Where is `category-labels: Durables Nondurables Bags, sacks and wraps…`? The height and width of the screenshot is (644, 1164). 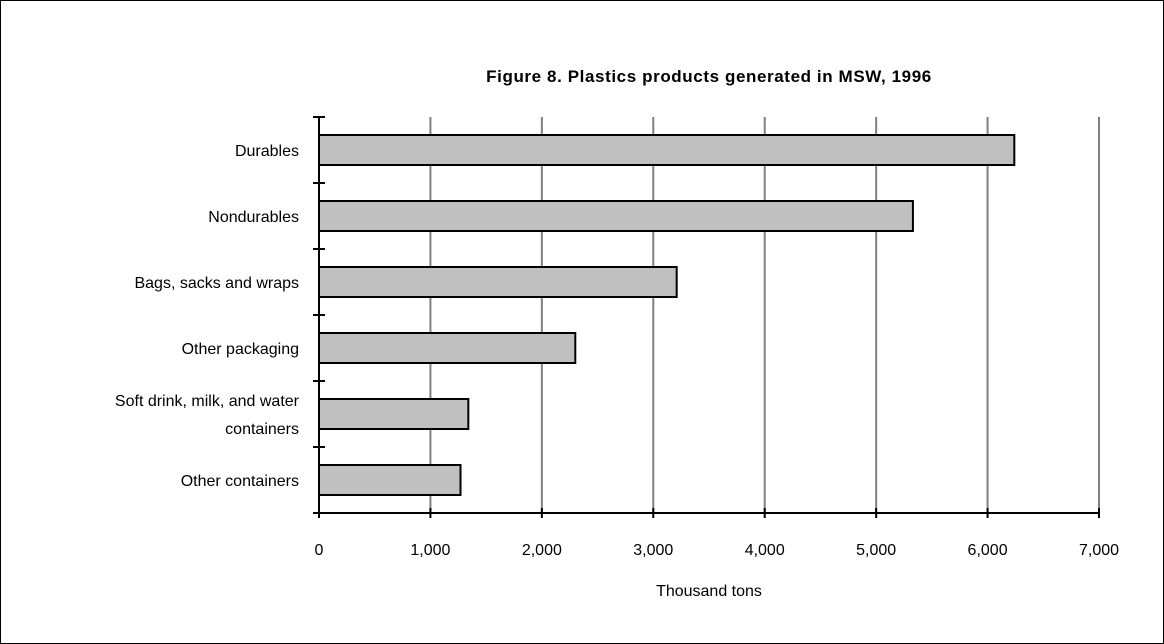 category-labels: Durables Nondurables Bags, sacks and wraps… is located at coordinates (207, 316).